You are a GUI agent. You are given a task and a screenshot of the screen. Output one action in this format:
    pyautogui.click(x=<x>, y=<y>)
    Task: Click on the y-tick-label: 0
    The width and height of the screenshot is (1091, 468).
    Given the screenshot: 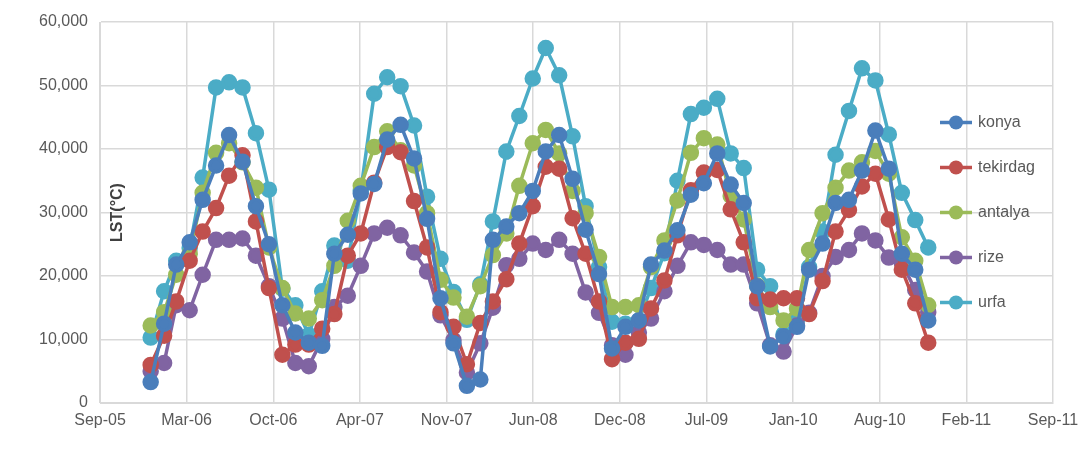 What is the action you would take?
    pyautogui.click(x=84, y=402)
    